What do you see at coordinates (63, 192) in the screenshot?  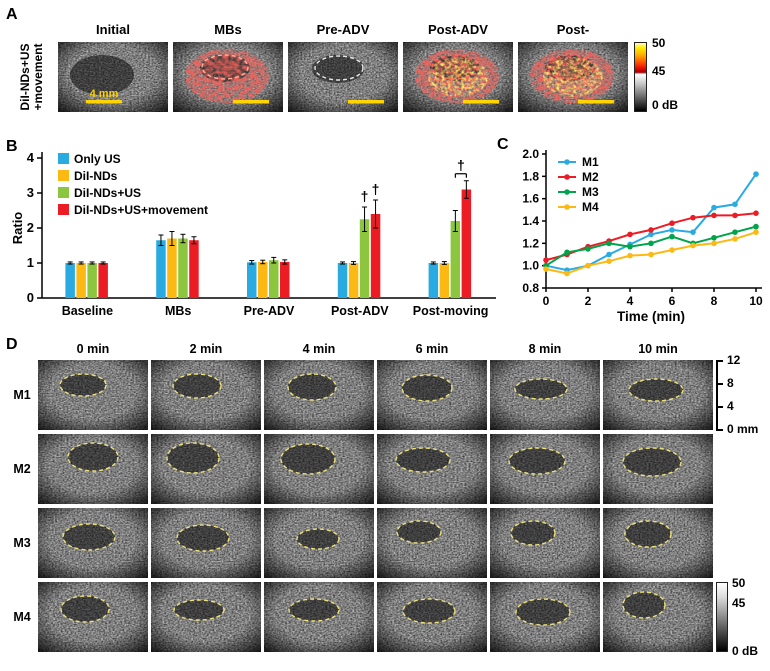 I see `legend-swatch-dii-nds-us` at bounding box center [63, 192].